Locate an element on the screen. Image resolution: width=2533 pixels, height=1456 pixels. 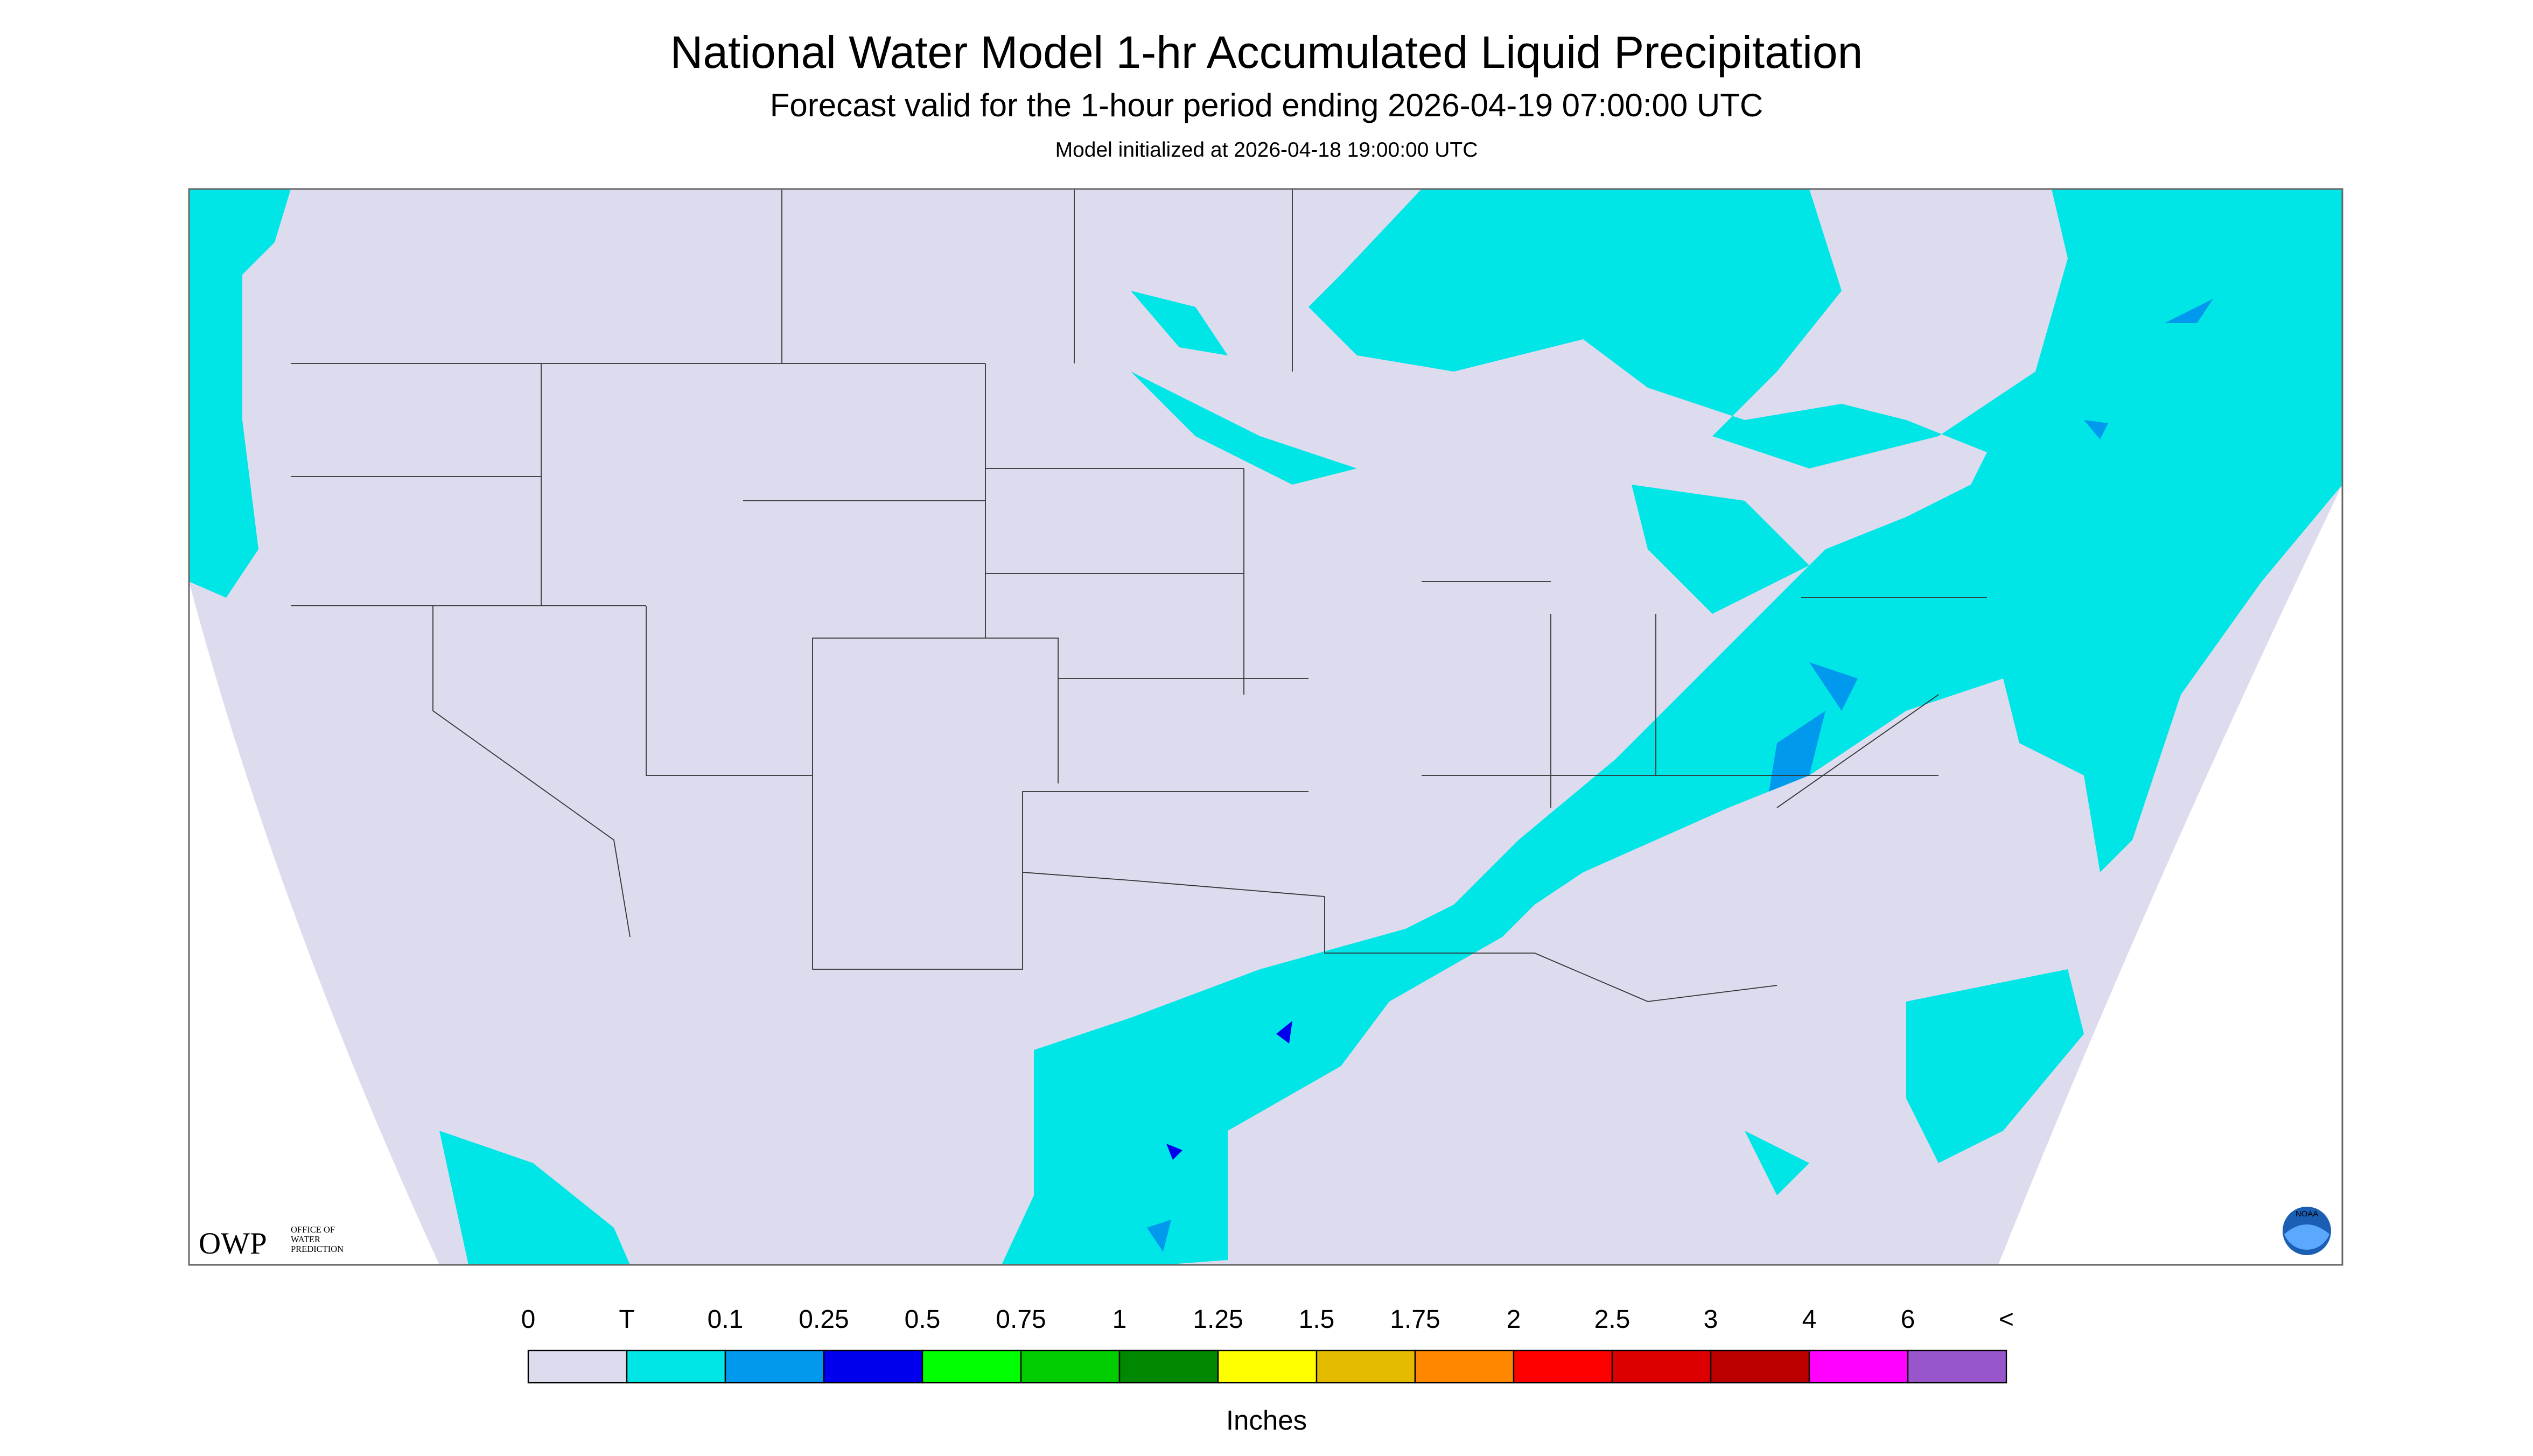
legend-label: 0 is located at coordinates (529, 1319).